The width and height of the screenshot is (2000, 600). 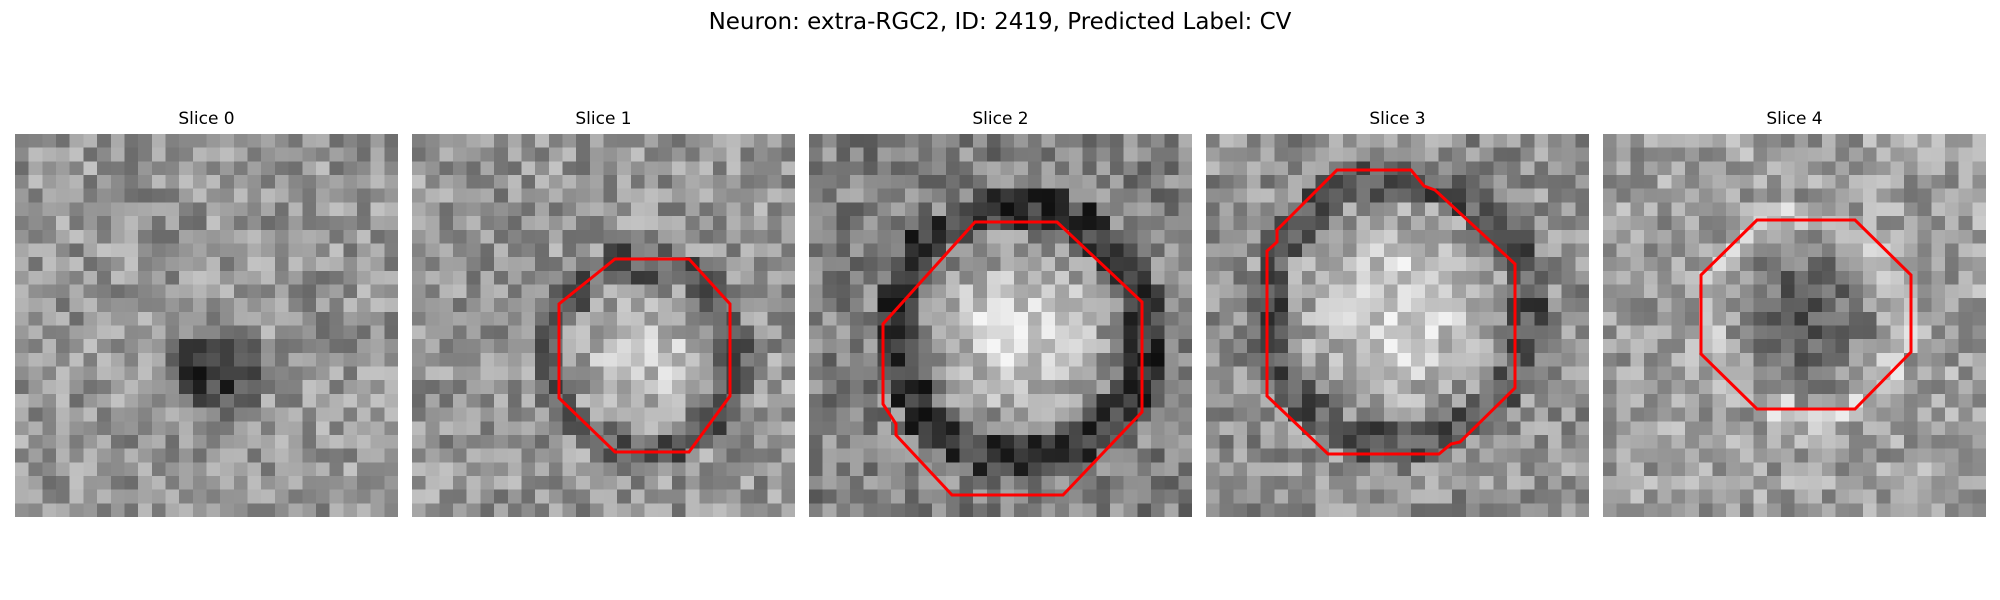 I want to click on slice-title-4: Slice 4, so click(x=1794, y=119).